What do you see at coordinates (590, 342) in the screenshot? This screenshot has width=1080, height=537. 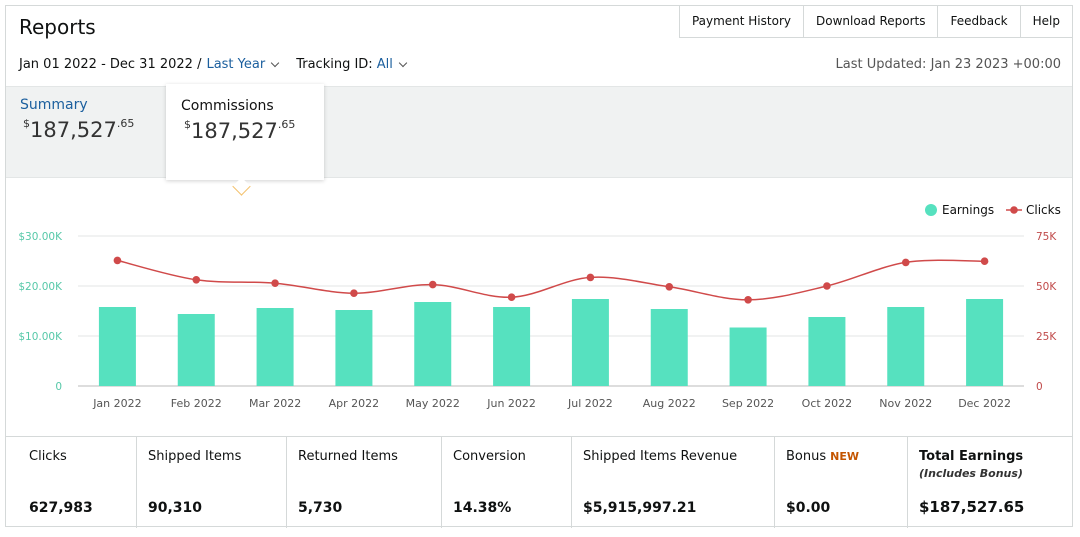 I see `bar-earnings-jul-2022` at bounding box center [590, 342].